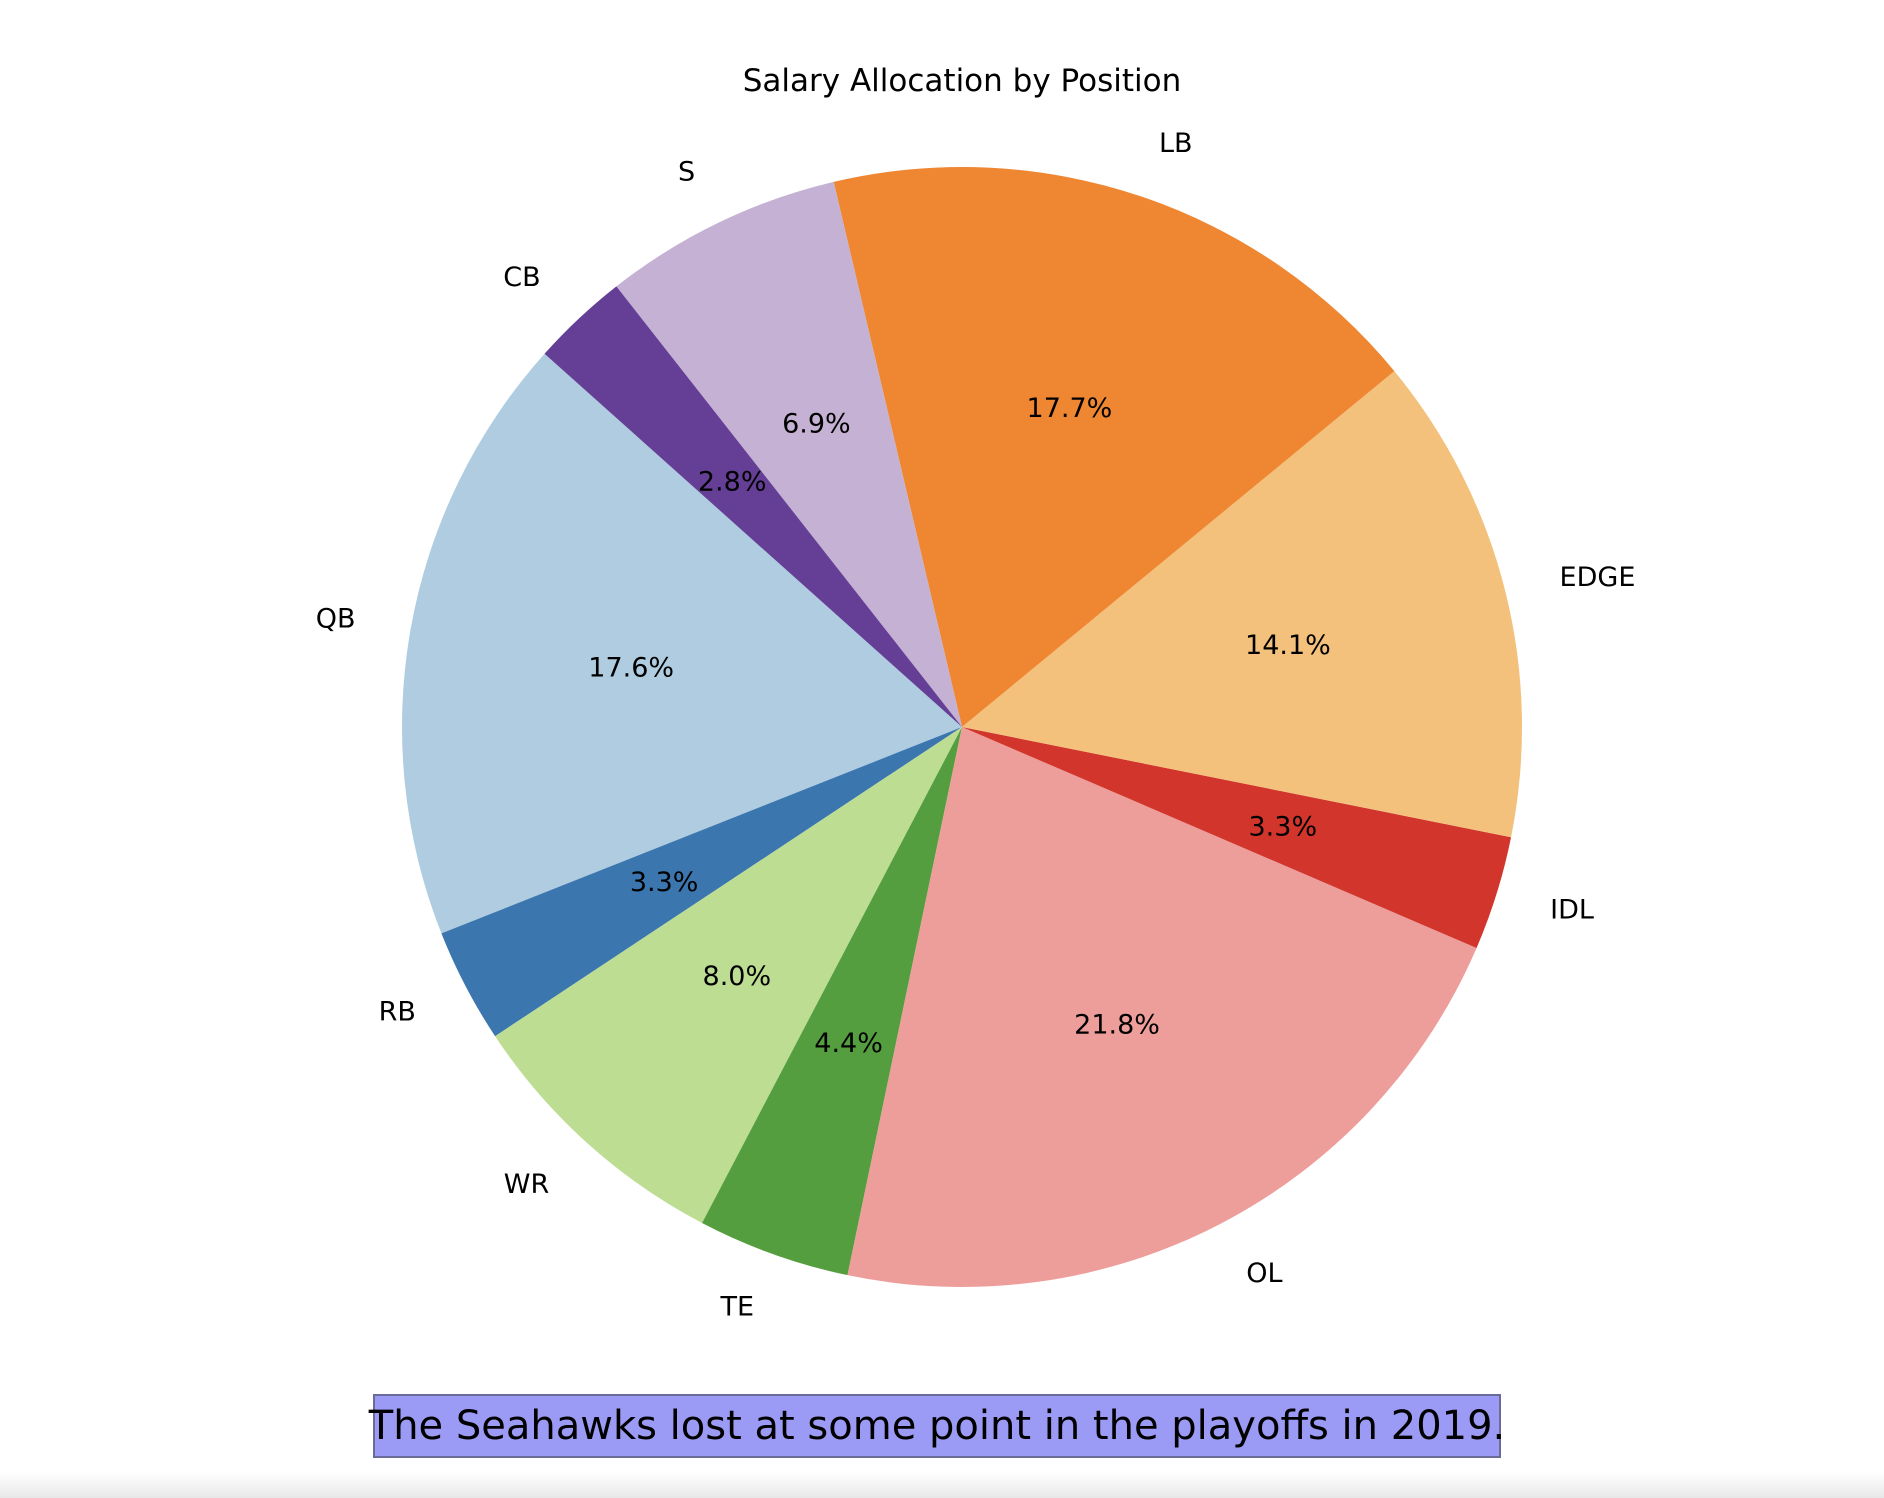  What do you see at coordinates (1288, 645) in the screenshot?
I see `pct-label-edge: 14.1%` at bounding box center [1288, 645].